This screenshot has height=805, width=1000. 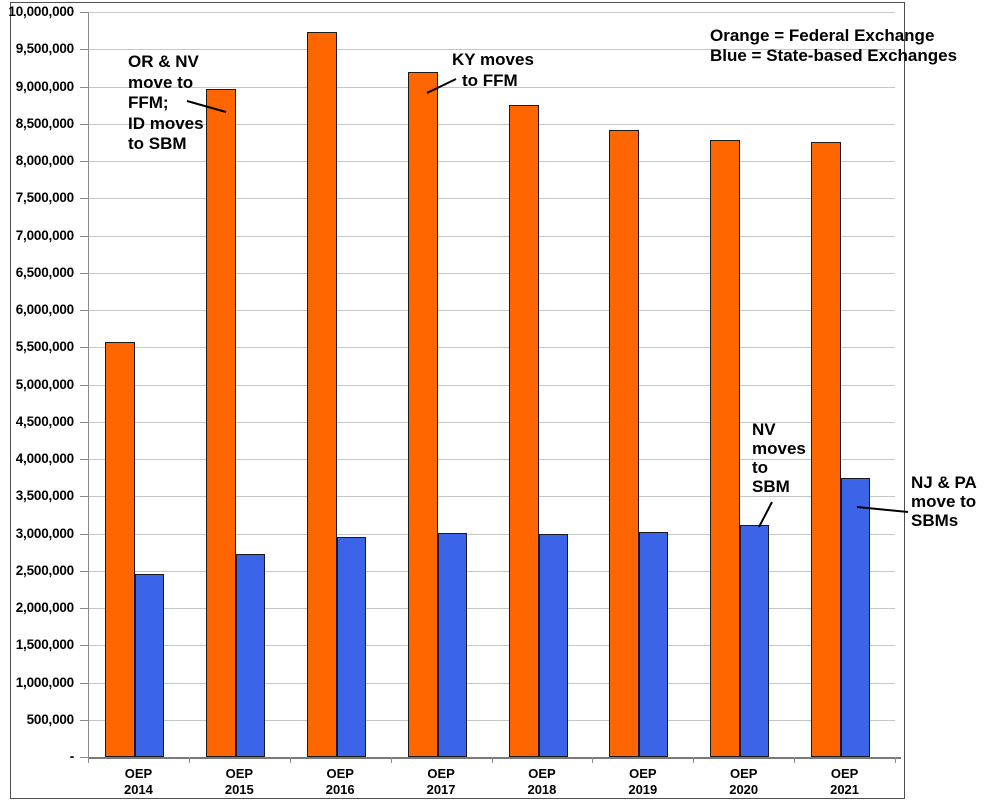 What do you see at coordinates (44, 570) in the screenshot?
I see `y-axis-label: 2,500,000` at bounding box center [44, 570].